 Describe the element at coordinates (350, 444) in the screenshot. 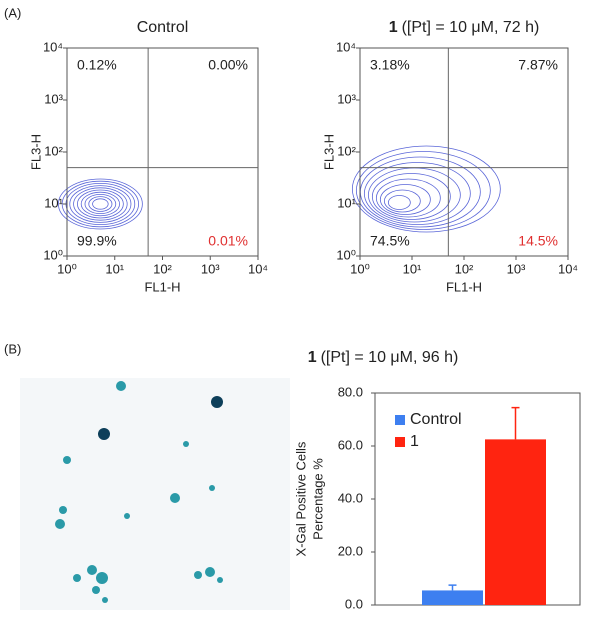

I see `y-tick-label: 60.0` at that location.